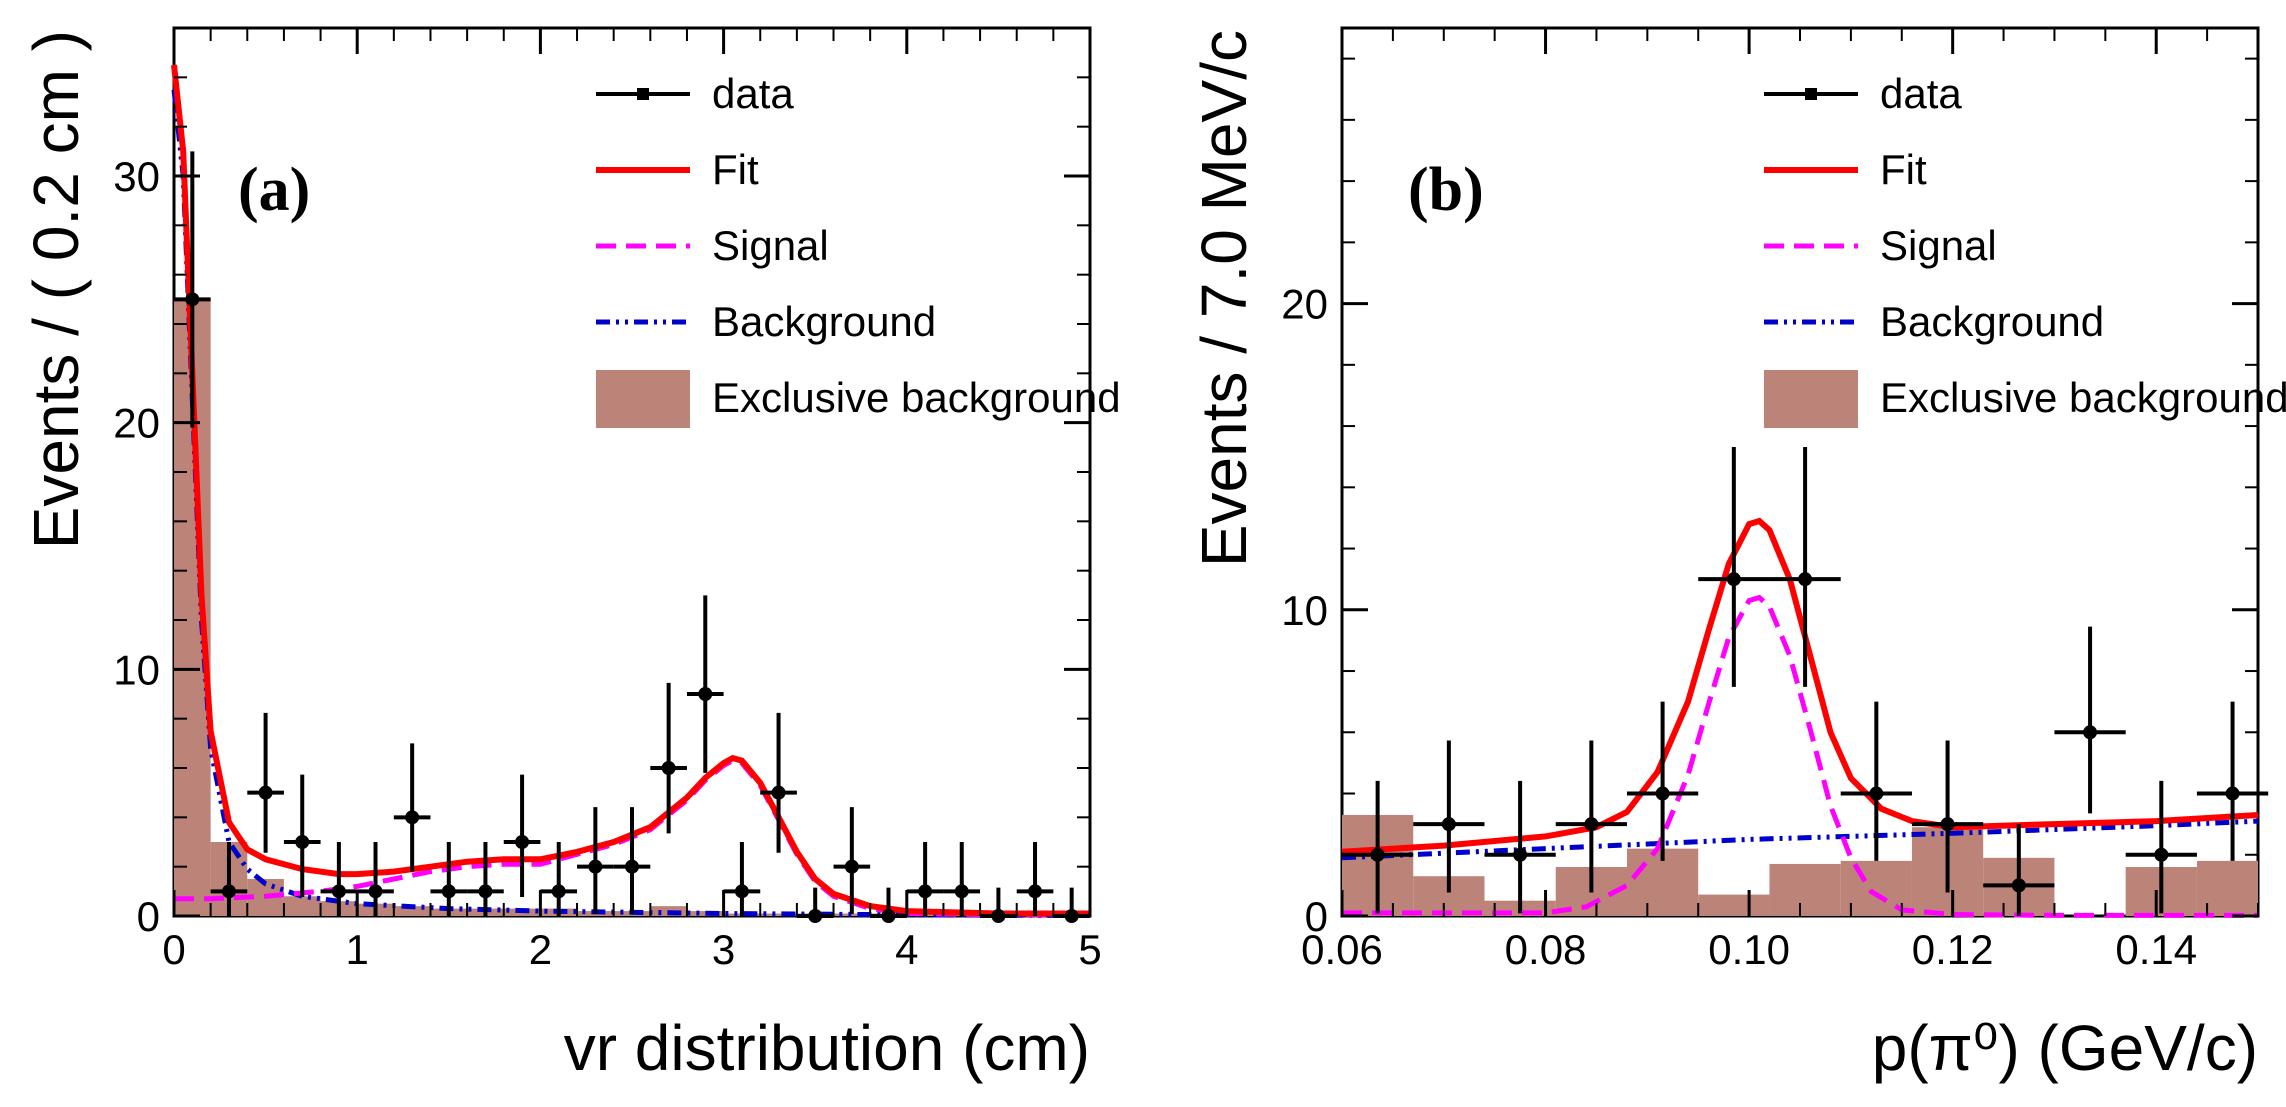 The width and height of the screenshot is (2286, 1107). I want to click on panel-a-x-tick-label: 3, so click(723, 949).